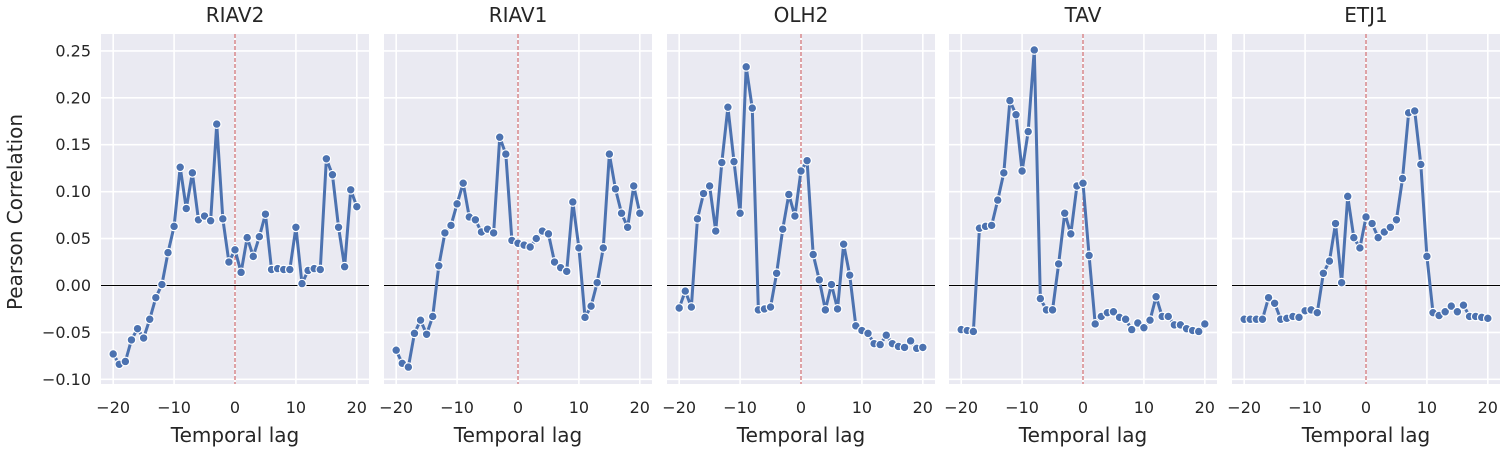  I want to click on y-tick-label: 0.25, so click(73, 50).